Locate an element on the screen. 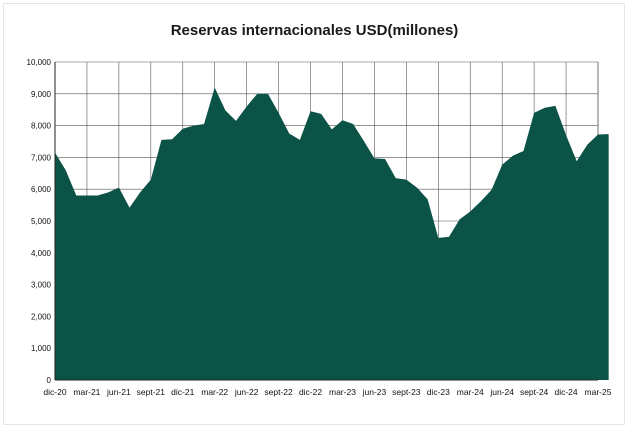  x-tick-label: sept-24 is located at coordinates (534, 392).